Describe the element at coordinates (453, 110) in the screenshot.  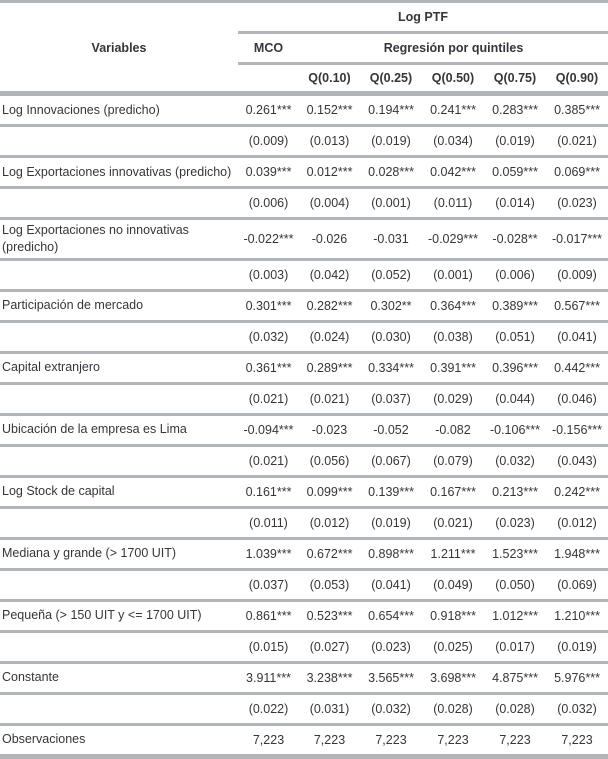
I see `coefficient-value: 0.241***` at that location.